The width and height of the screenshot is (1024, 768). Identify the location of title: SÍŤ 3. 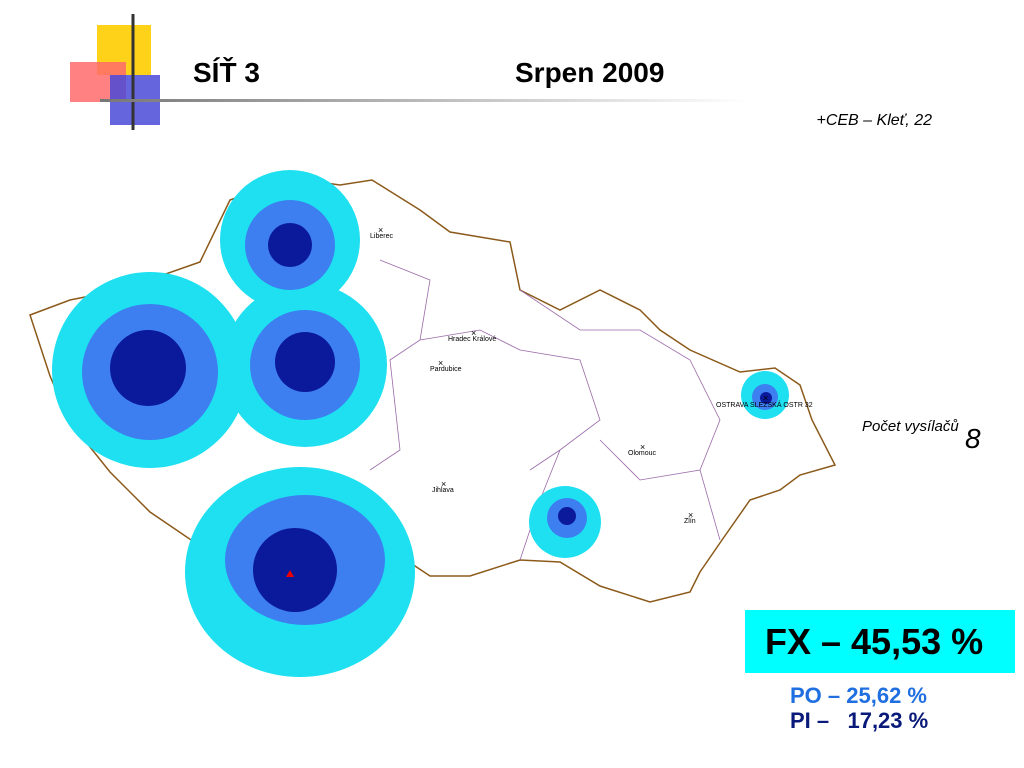
(226, 72).